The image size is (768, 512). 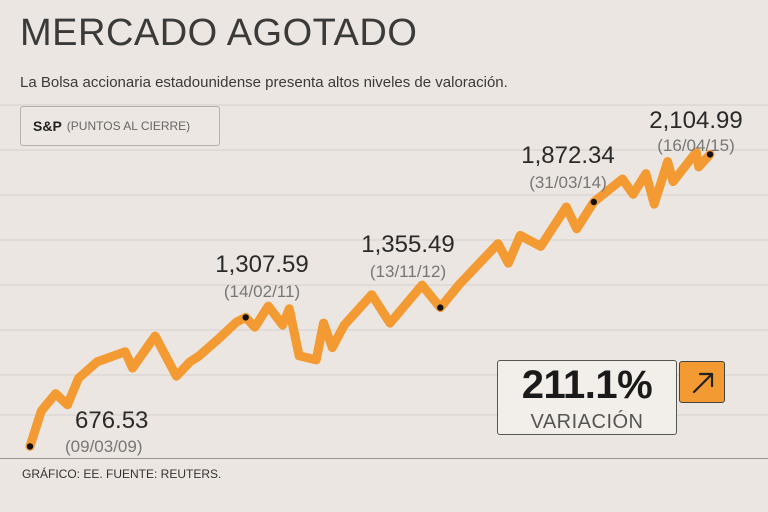 I want to click on data-label-value: 1,872.34, so click(x=567, y=155).